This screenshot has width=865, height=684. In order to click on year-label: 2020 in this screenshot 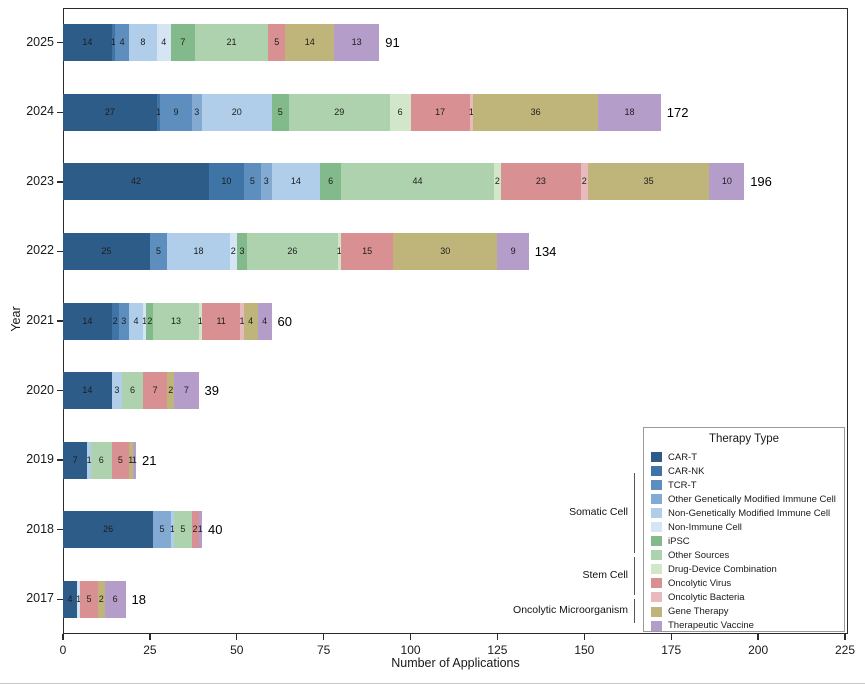, I will do `click(40, 389)`.